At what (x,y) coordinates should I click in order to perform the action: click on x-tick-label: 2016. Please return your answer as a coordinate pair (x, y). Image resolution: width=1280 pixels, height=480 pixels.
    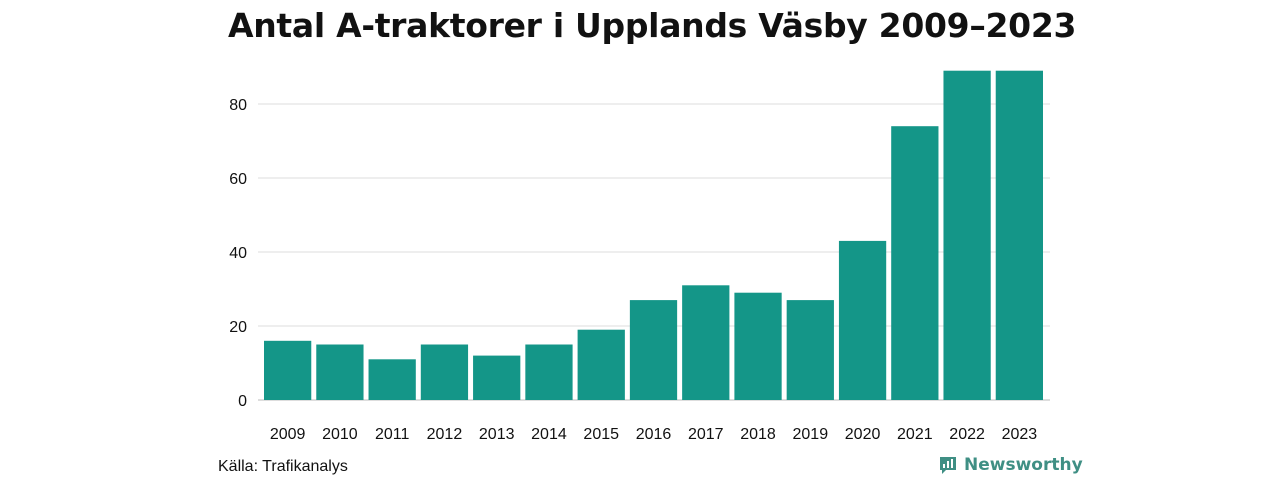
    Looking at the image, I should click on (654, 434).